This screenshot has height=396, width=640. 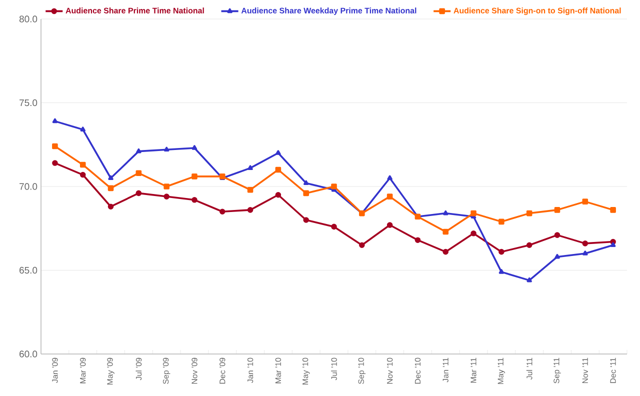 What do you see at coordinates (29, 186) in the screenshot?
I see `y-tick-label: 70.0` at bounding box center [29, 186].